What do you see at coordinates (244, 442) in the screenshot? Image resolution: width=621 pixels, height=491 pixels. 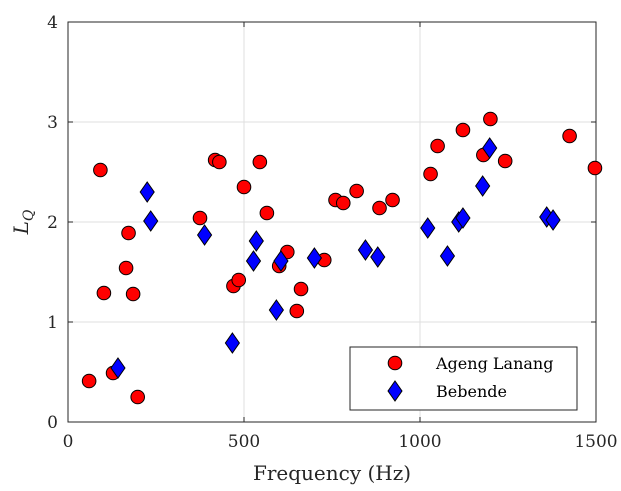 I see `x-tick-label: 500` at bounding box center [244, 442].